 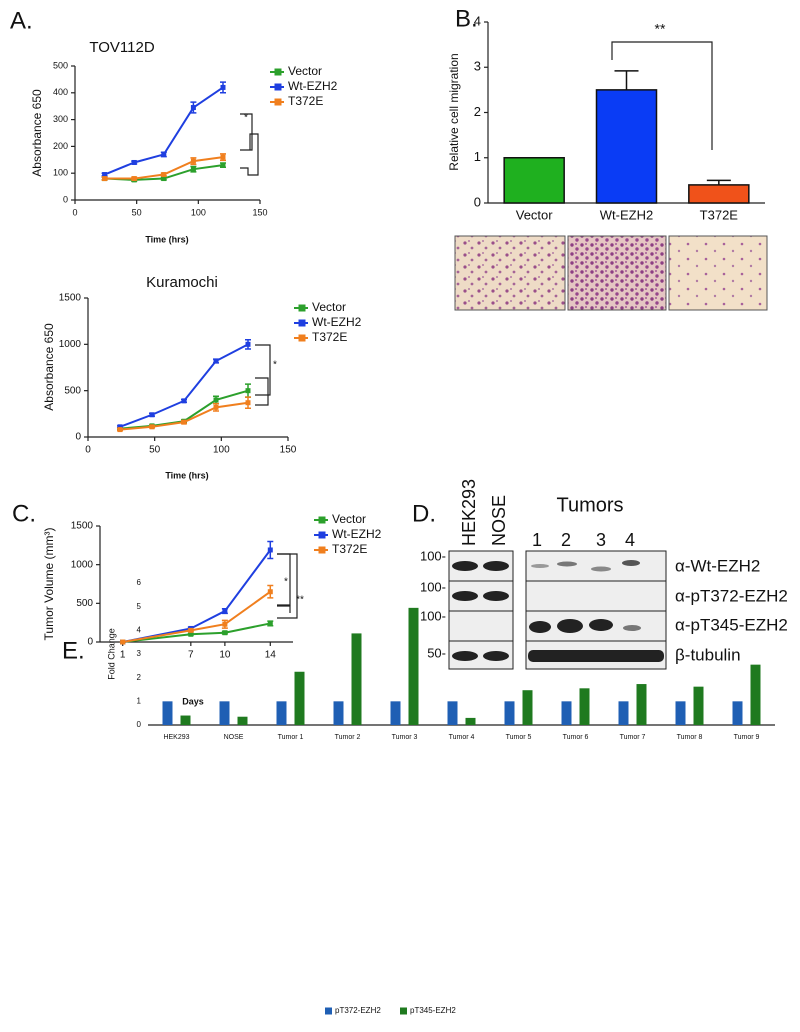 I want to click on x-tick-label: Tumor 8, so click(x=690, y=737).